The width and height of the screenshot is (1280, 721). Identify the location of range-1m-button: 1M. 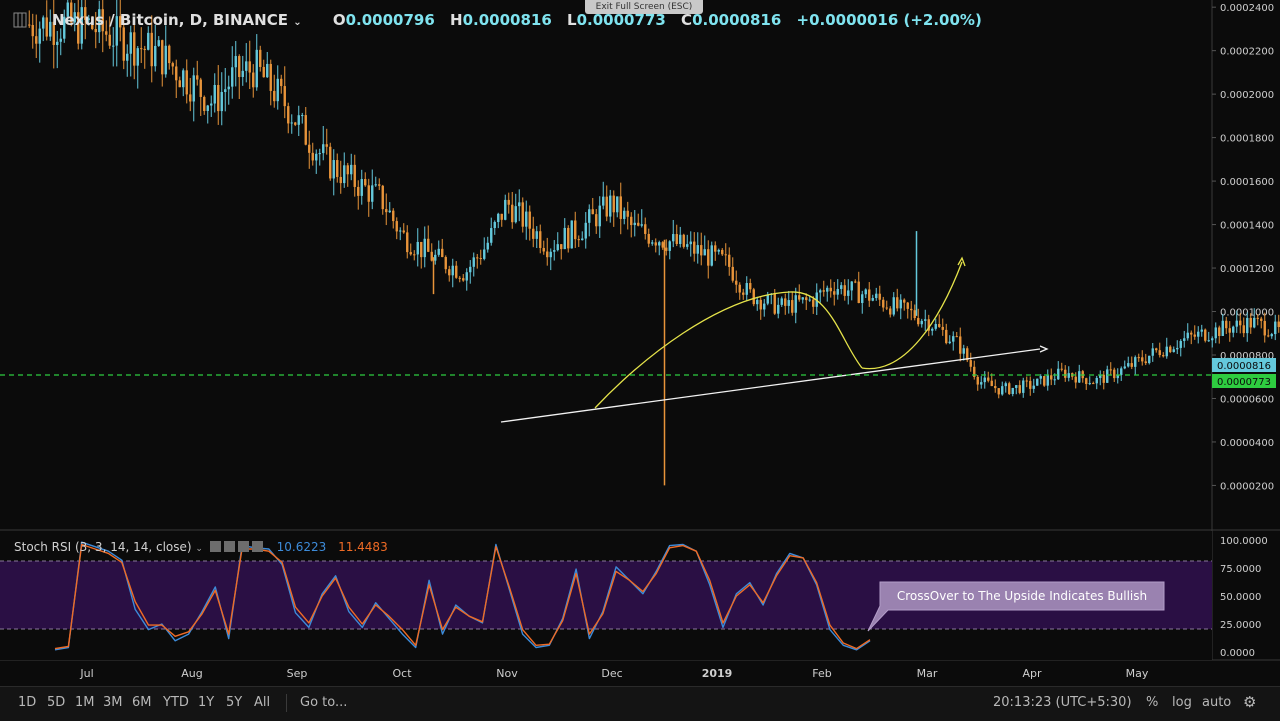
(85, 702).